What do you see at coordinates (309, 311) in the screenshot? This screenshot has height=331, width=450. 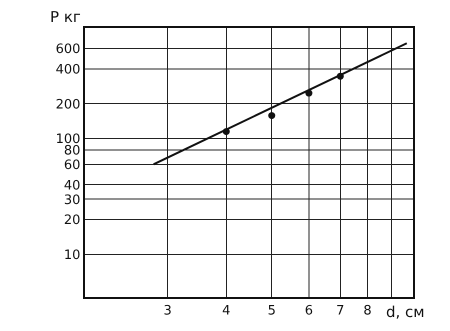 I see `x-tick-label: 6` at bounding box center [309, 311].